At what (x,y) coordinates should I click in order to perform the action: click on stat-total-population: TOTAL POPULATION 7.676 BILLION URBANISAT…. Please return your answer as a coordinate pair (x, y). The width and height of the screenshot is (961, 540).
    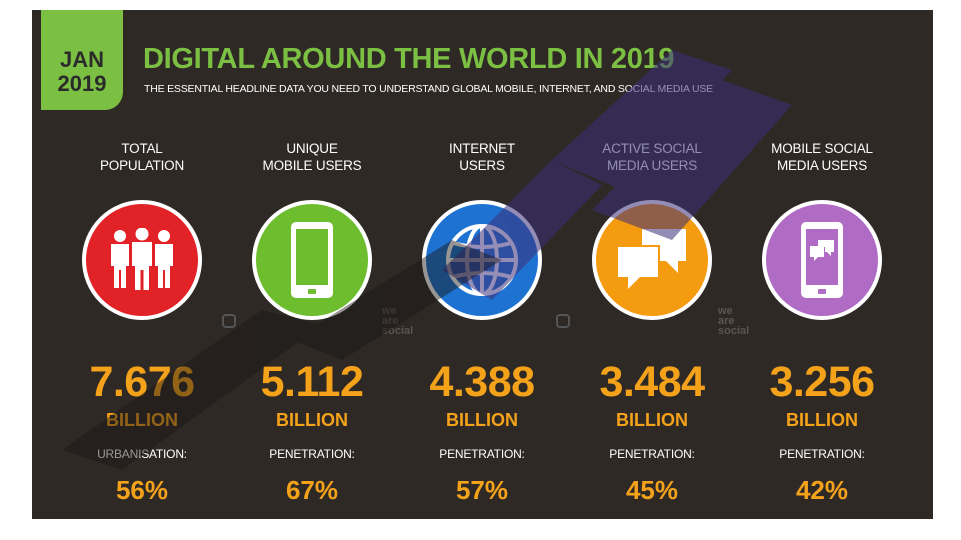
    Looking at the image, I should click on (142, 323).